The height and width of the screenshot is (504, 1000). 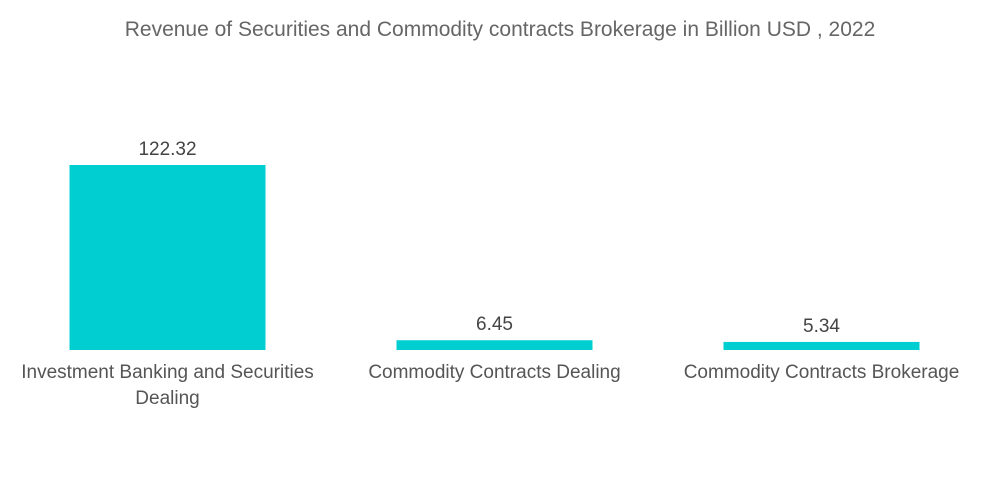 I want to click on category-label-0-1: Dealing, so click(x=167, y=398).